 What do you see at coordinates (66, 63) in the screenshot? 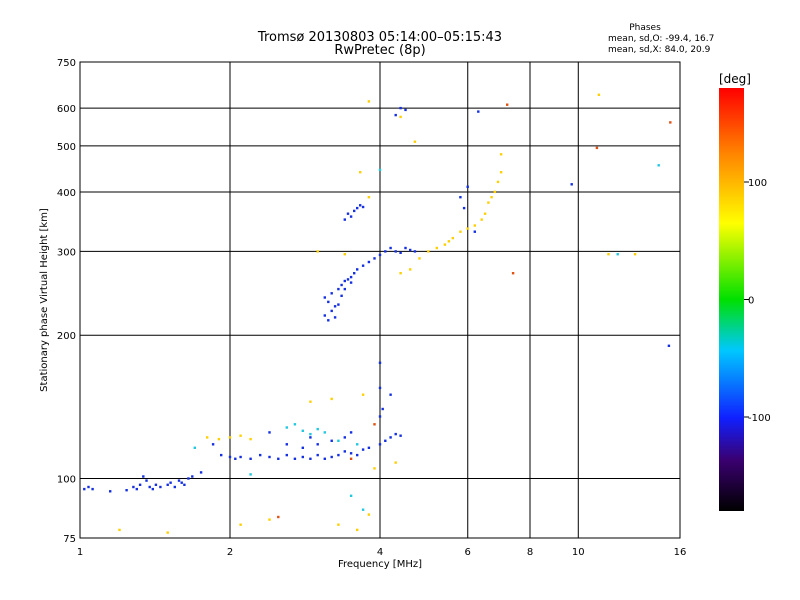
I see `y-tick-label: 750` at bounding box center [66, 63].